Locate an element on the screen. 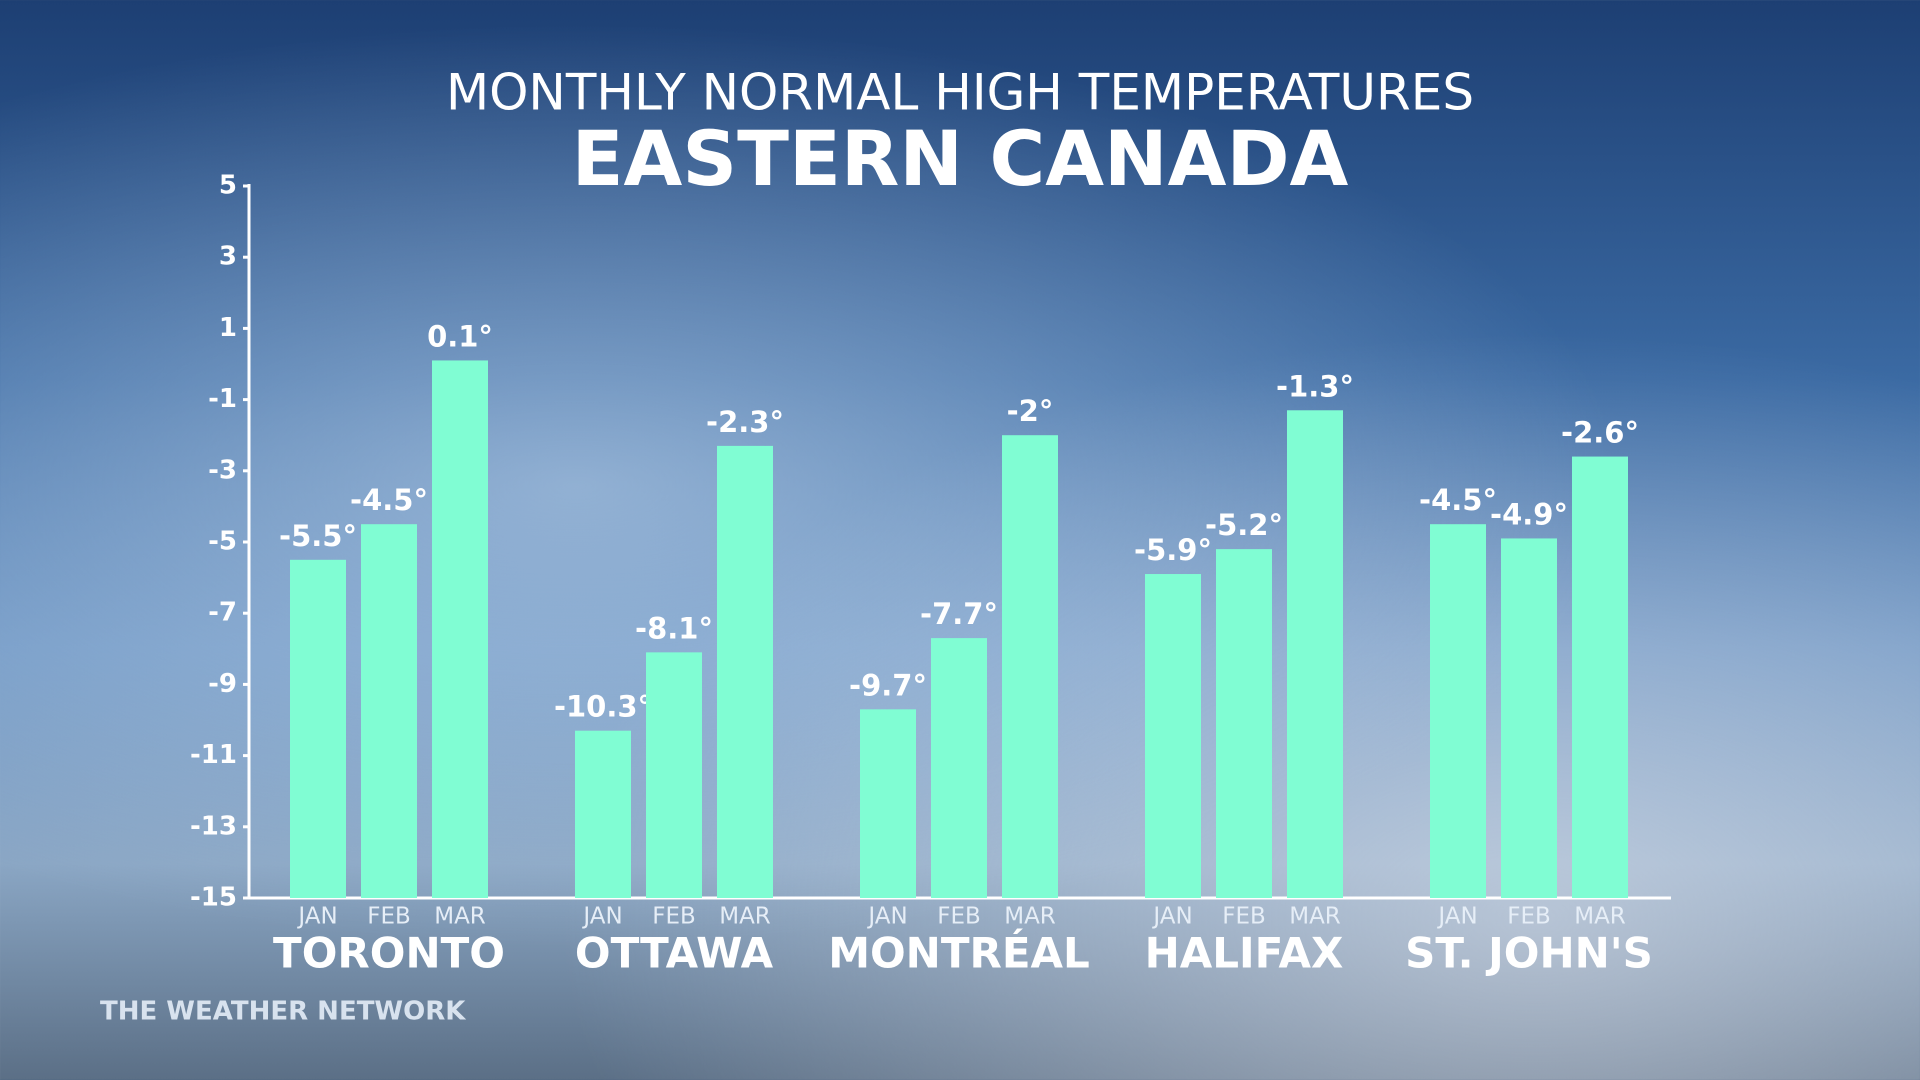 This screenshot has height=1080, width=1920. y-tick-label: -3 is located at coordinates (222, 470).